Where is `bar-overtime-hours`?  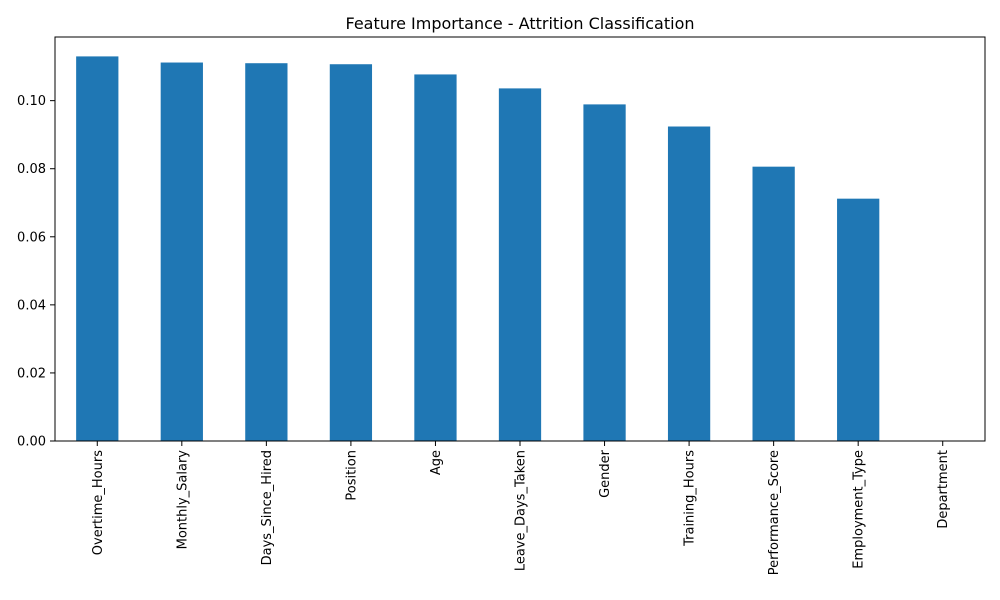 bar-overtime-hours is located at coordinates (97, 249).